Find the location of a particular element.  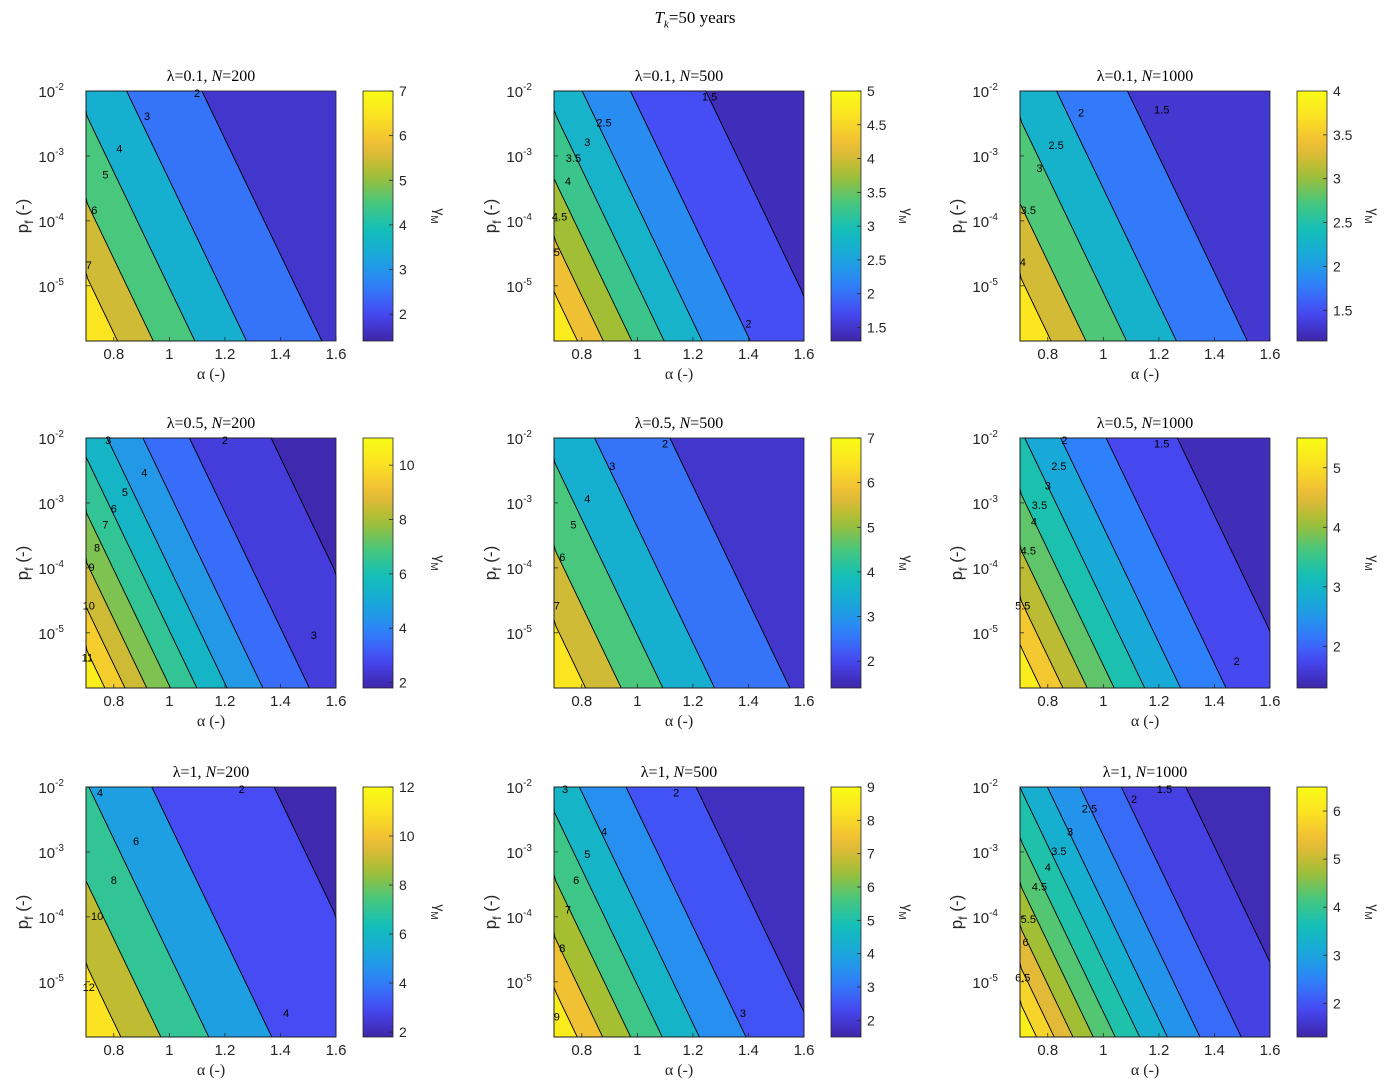

subplot-title: λ=0.1, N=200 is located at coordinates (211, 76).